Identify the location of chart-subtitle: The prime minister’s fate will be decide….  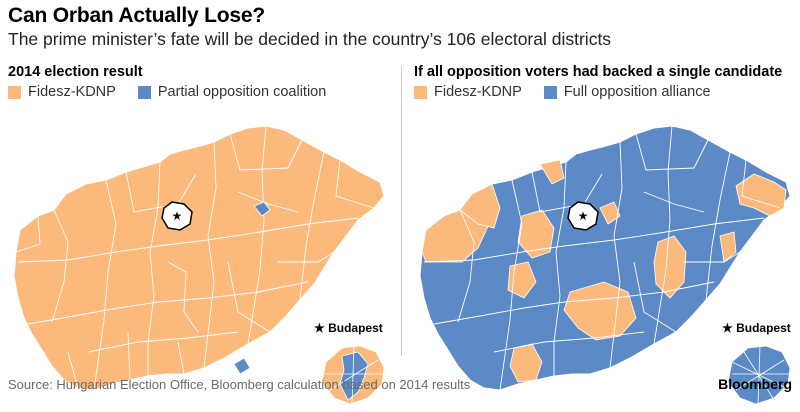
(310, 39).